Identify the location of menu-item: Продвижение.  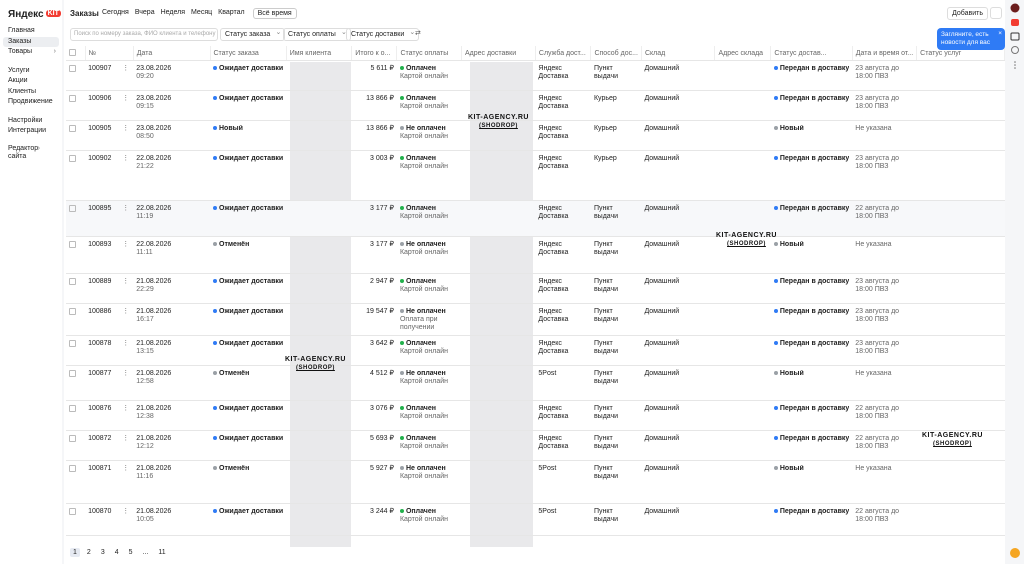
(30, 101).